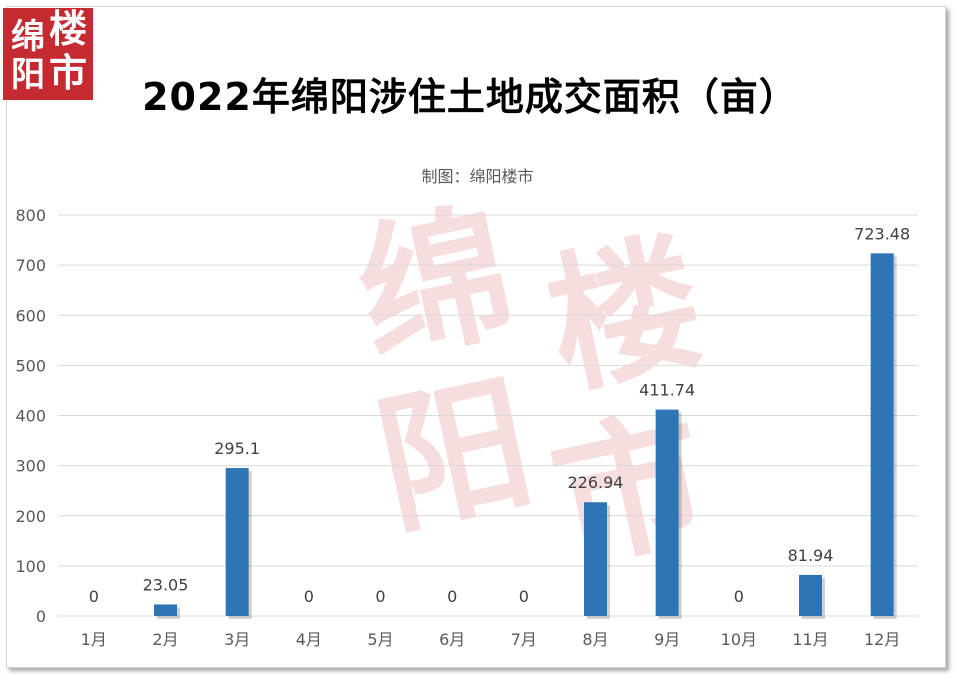  Describe the element at coordinates (882, 233) in the screenshot. I see `data-label: 723.48` at that location.